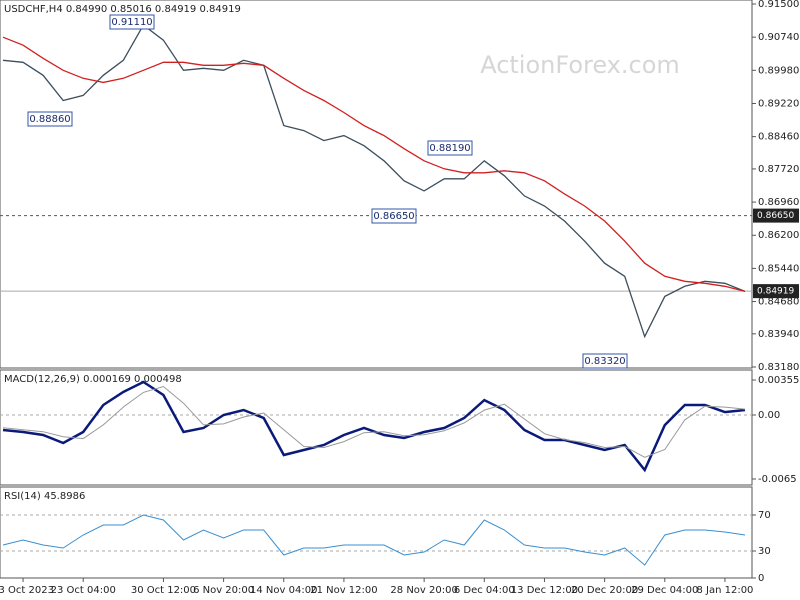  What do you see at coordinates (283, 590) in the screenshot?
I see `x-tick-label: 14 Nov 04:00` at bounding box center [283, 590].